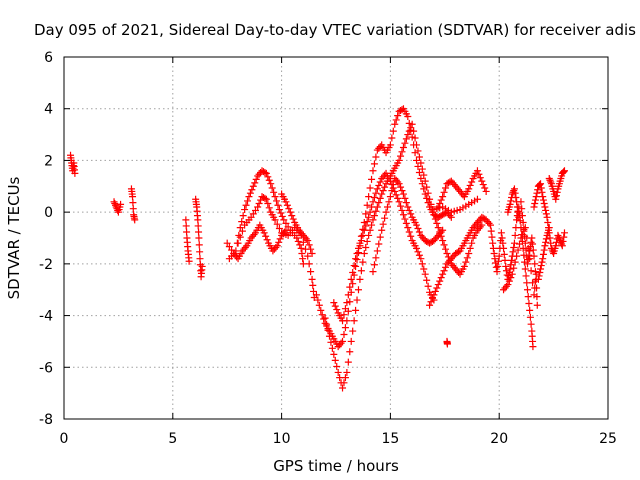  Describe the element at coordinates (336, 466) in the screenshot. I see `x-axis-title: GPS time / hours` at that location.